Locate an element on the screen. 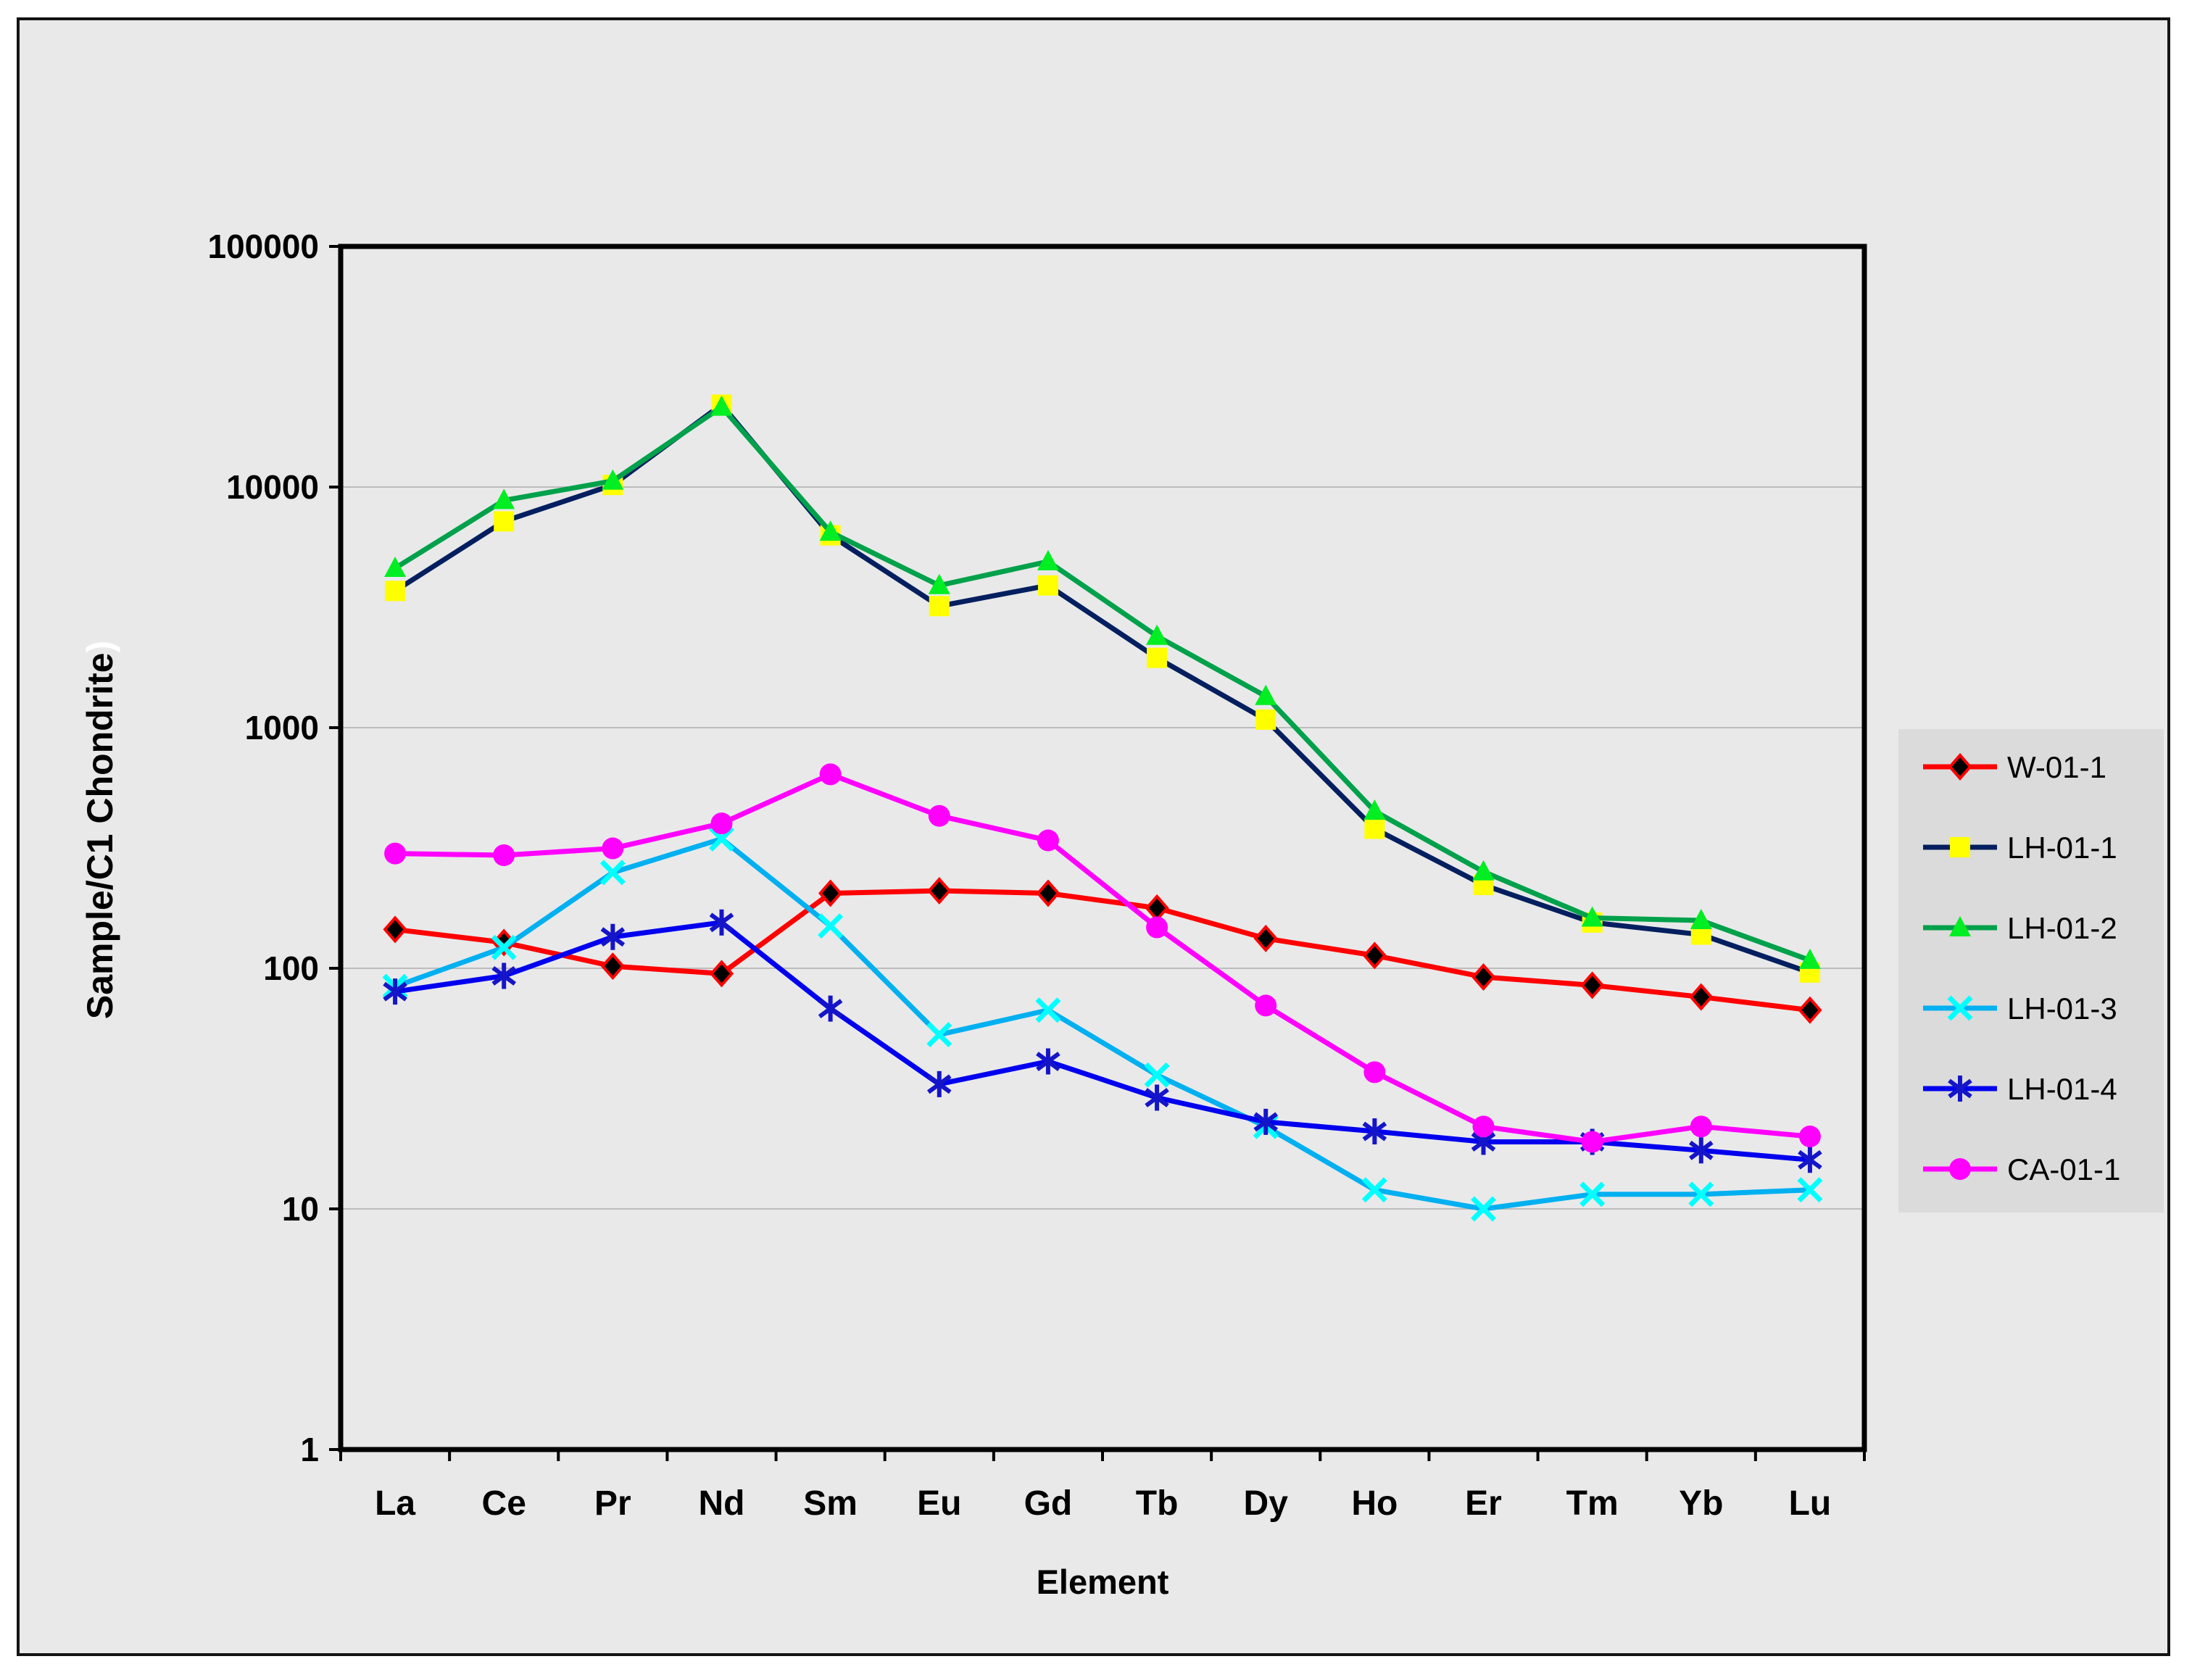 The width and height of the screenshot is (2192, 1680). x-tick-label-Lu: Lu is located at coordinates (1810, 1503).